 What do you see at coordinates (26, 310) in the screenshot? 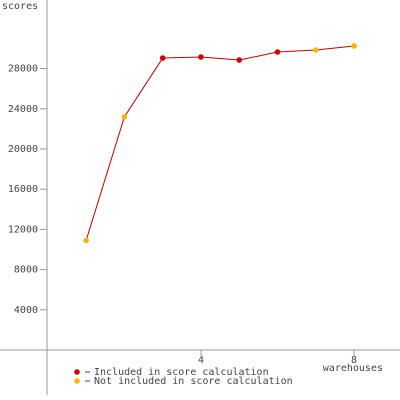
I see `y-tick-label: 4000` at bounding box center [26, 310].